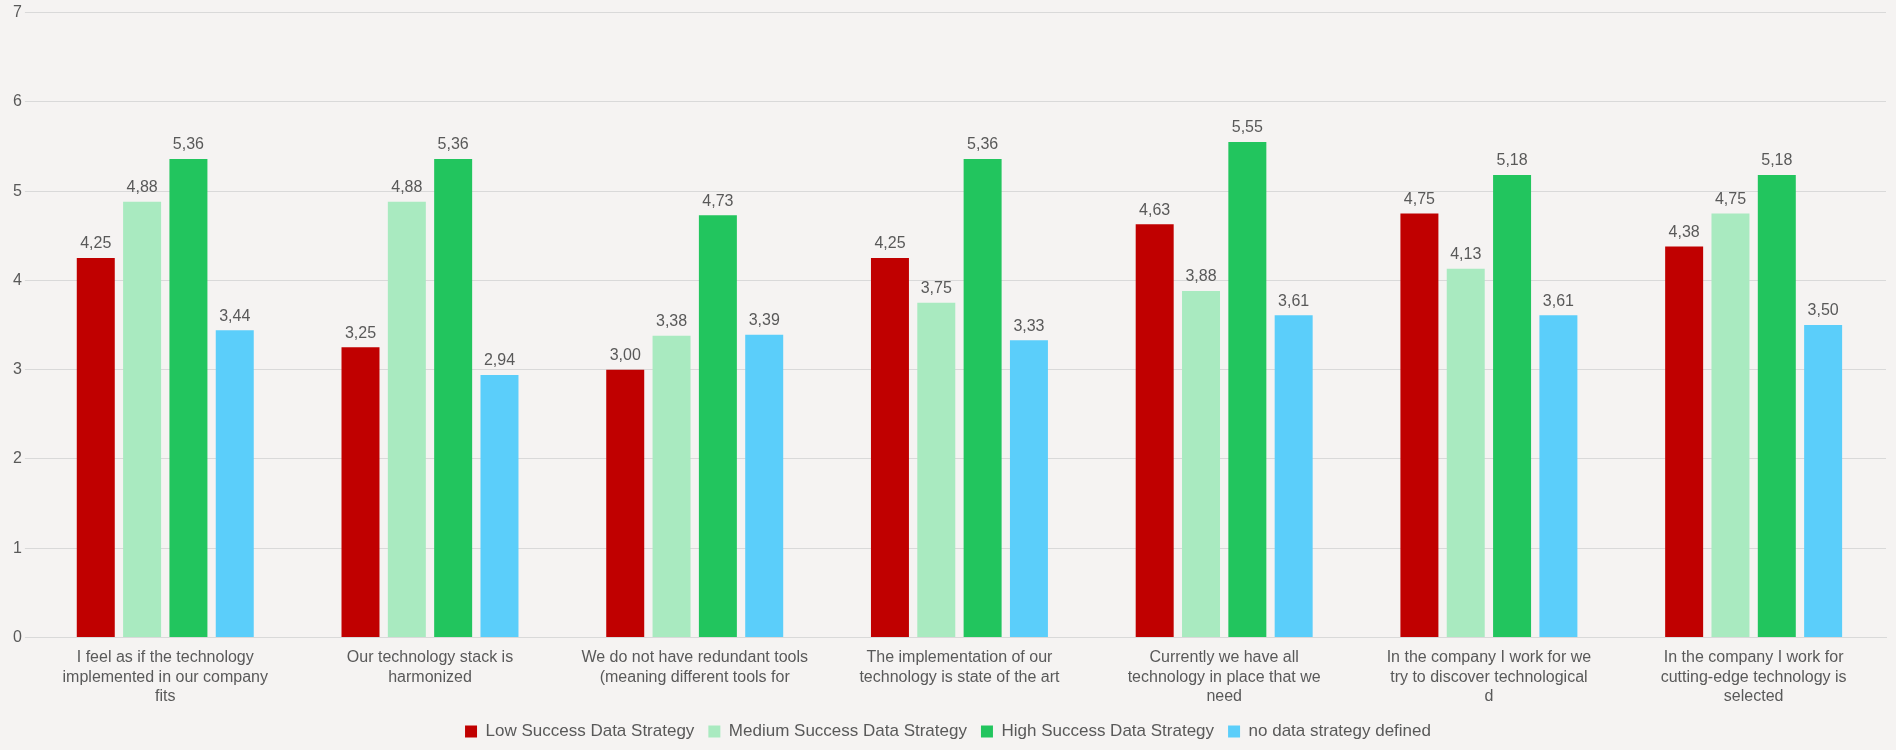  I want to click on x-tick-label: We do not have redundant tools (meaning different tools for, so click(694, 666).